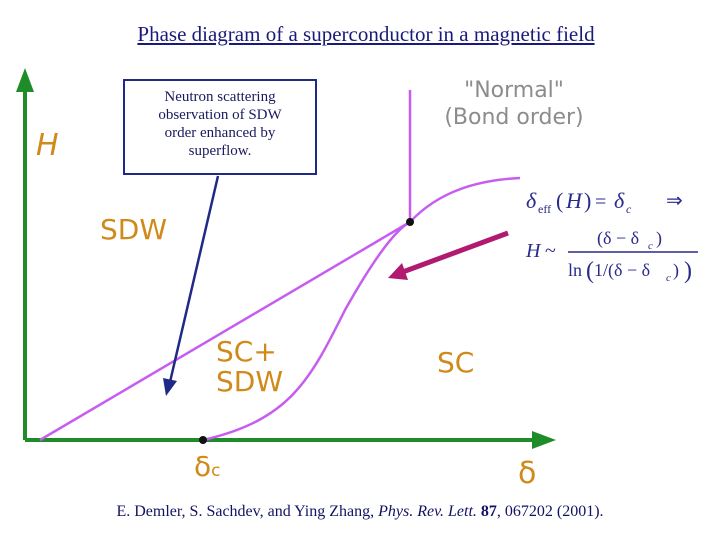  What do you see at coordinates (398, 271) in the screenshot?
I see `equation-arrow-head` at bounding box center [398, 271].